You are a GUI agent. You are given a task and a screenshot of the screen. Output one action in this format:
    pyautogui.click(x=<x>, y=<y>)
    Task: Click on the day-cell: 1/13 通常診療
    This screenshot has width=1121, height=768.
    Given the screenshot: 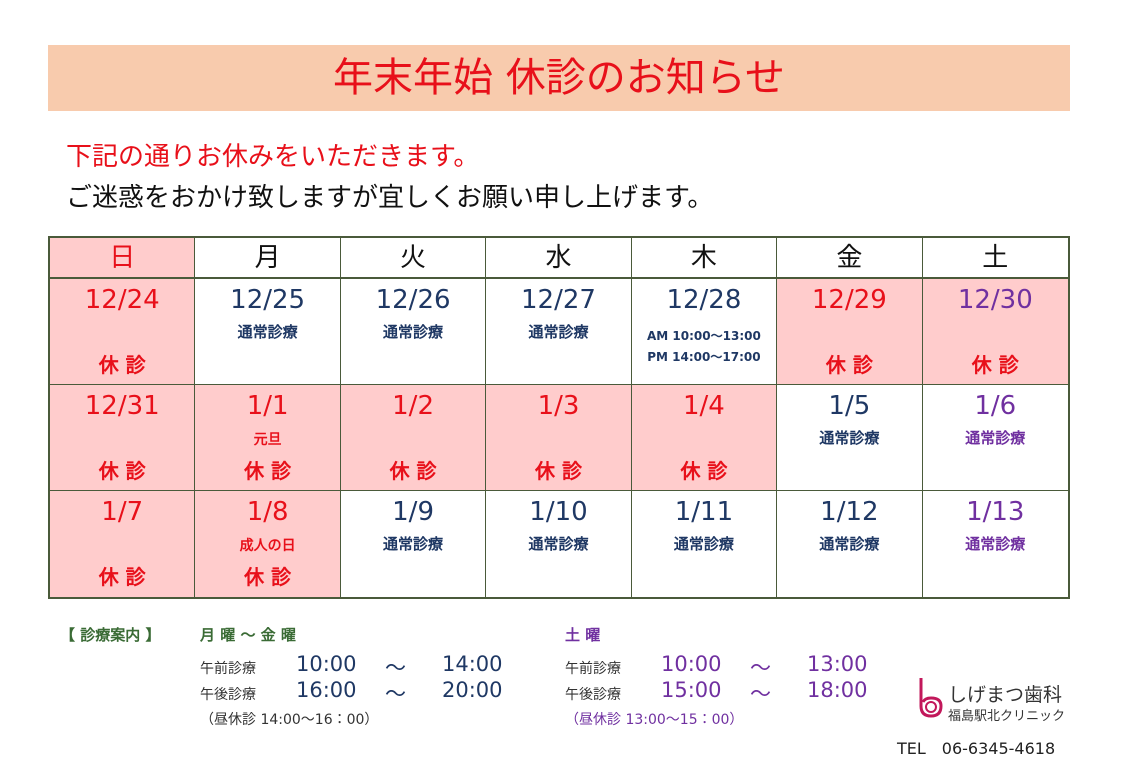 What is the action you would take?
    pyautogui.click(x=995, y=544)
    